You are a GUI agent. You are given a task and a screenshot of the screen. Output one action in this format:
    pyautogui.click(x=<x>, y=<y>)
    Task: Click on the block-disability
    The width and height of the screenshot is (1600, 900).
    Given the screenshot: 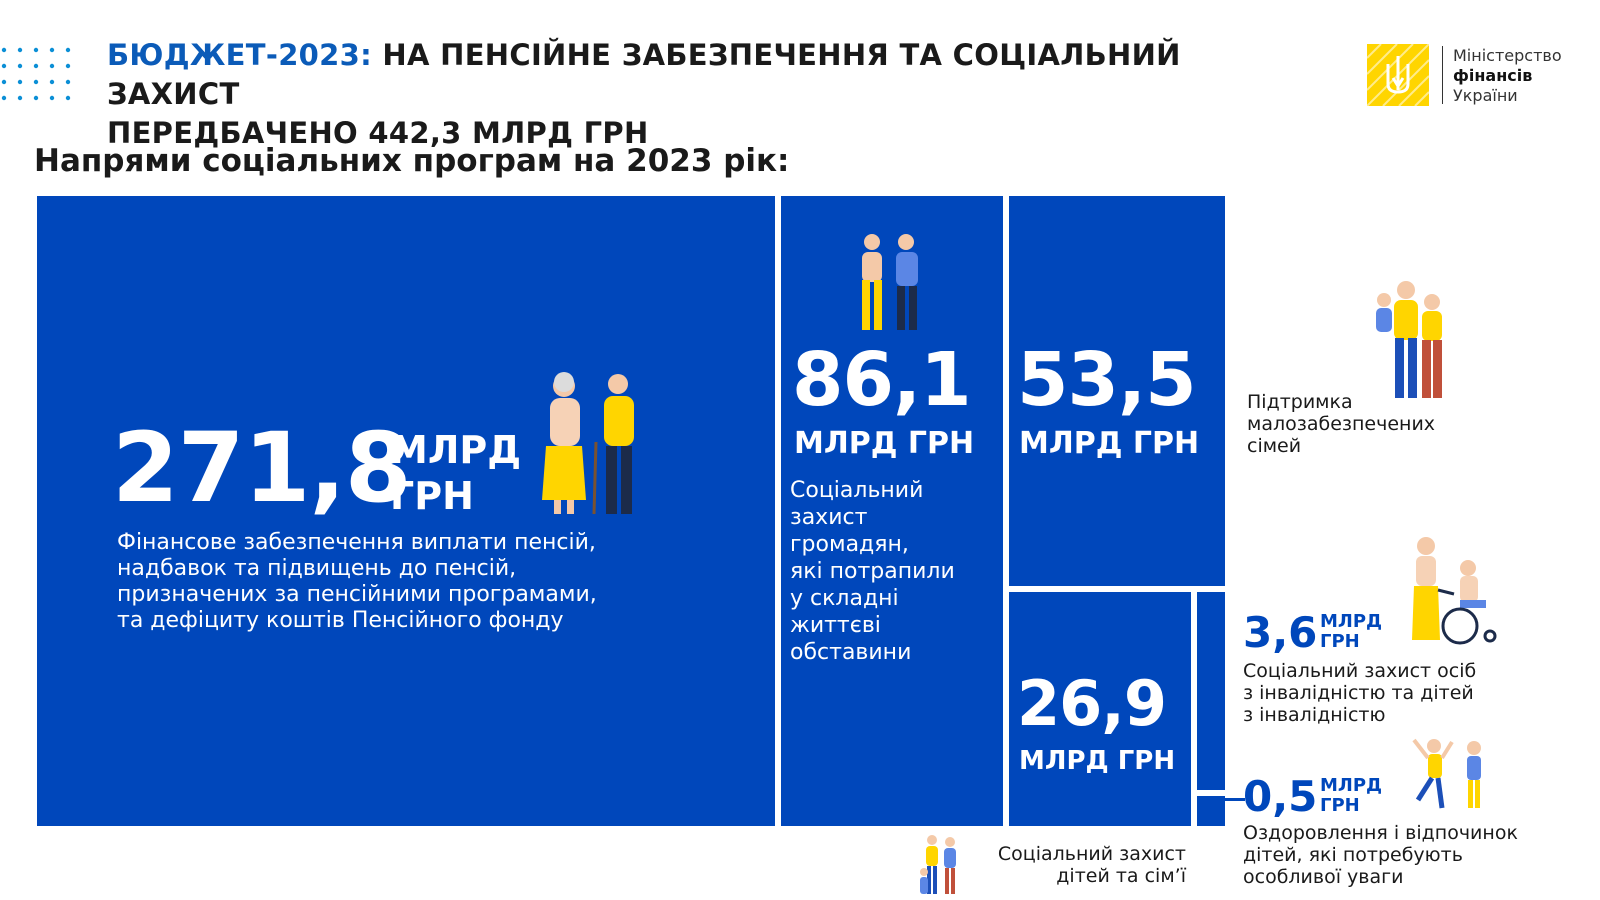 What is the action you would take?
    pyautogui.click(x=1211, y=691)
    